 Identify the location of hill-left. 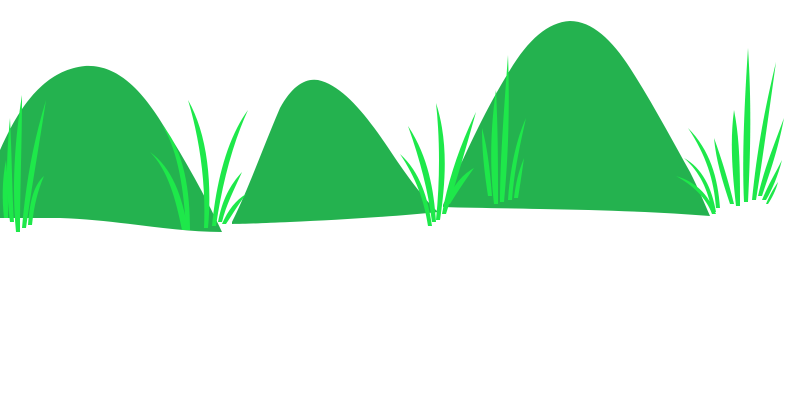
(111, 149).